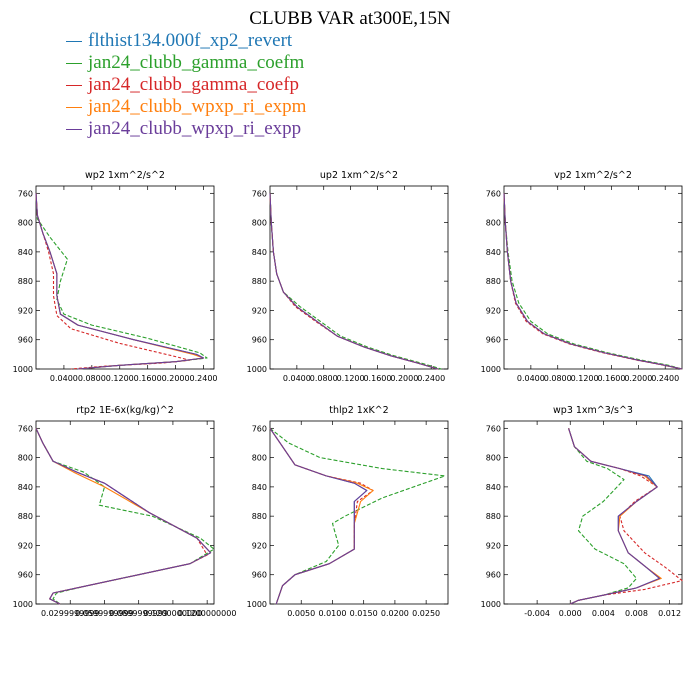  I want to click on panel-title: rtp2 1E-6x(kg/kg)^2, so click(125, 410).